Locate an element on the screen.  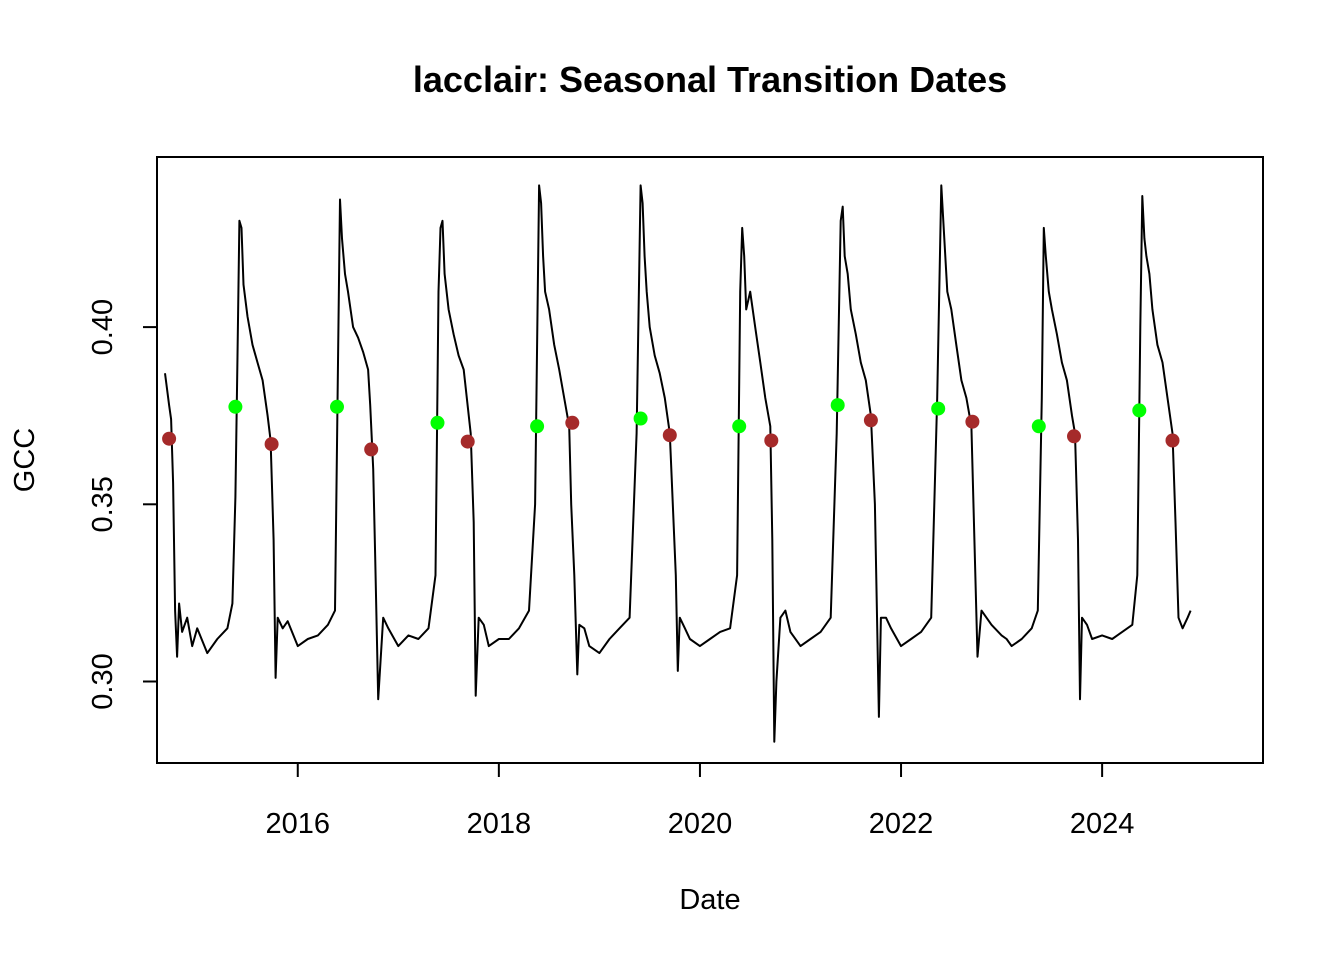
y-tick-label-0: 0.30 is located at coordinates (103, 681).